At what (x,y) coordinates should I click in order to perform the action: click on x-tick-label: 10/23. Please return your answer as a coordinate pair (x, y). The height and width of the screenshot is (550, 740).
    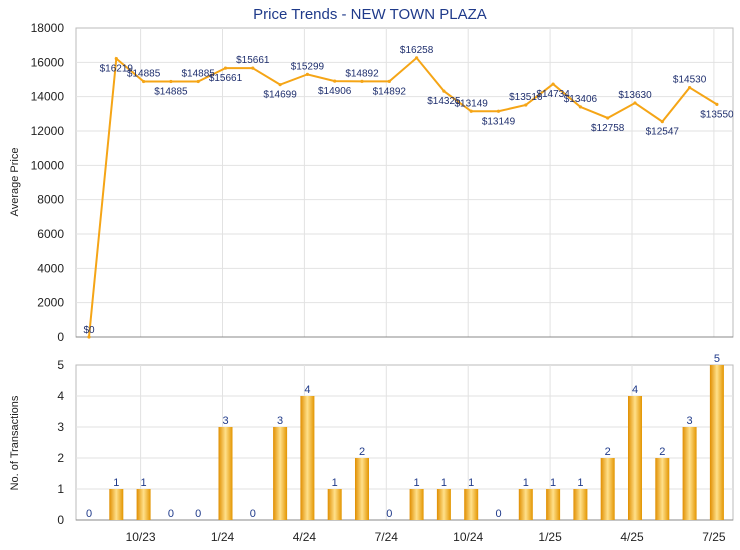
    Looking at the image, I should click on (141, 537).